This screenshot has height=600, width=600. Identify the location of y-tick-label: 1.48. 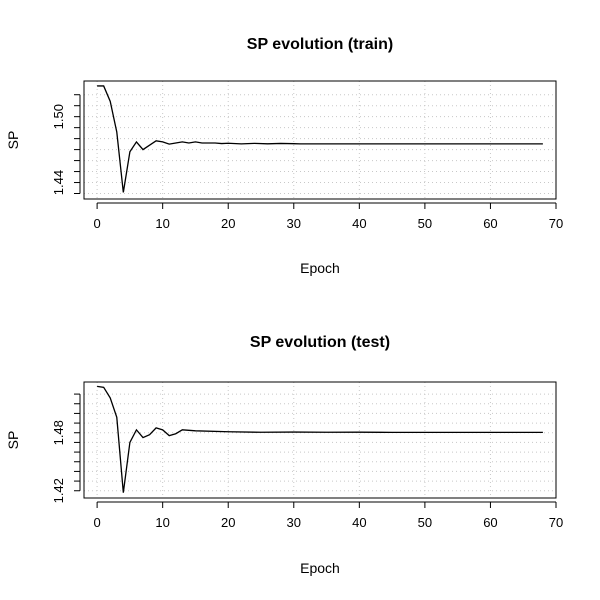
(58, 432).